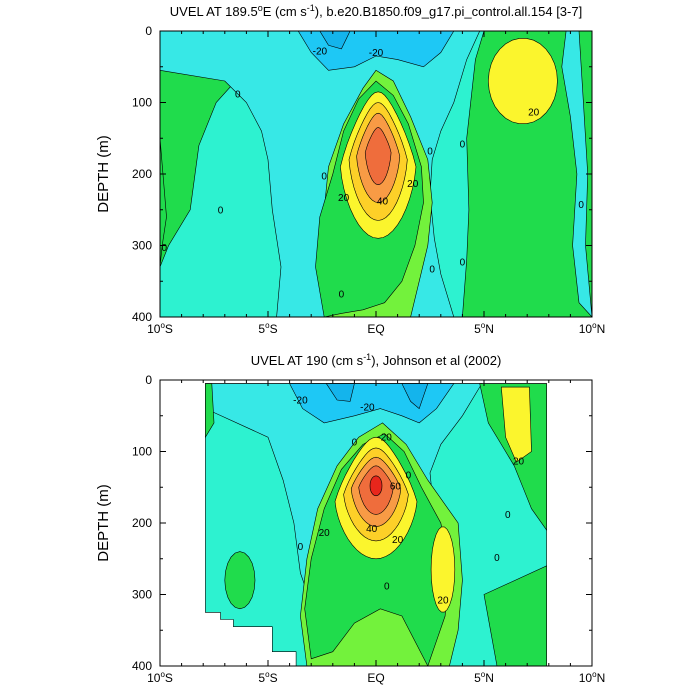 The width and height of the screenshot is (700, 700). Describe the element at coordinates (516, 424) in the screenshot. I see `region-nec-core-obs` at that location.